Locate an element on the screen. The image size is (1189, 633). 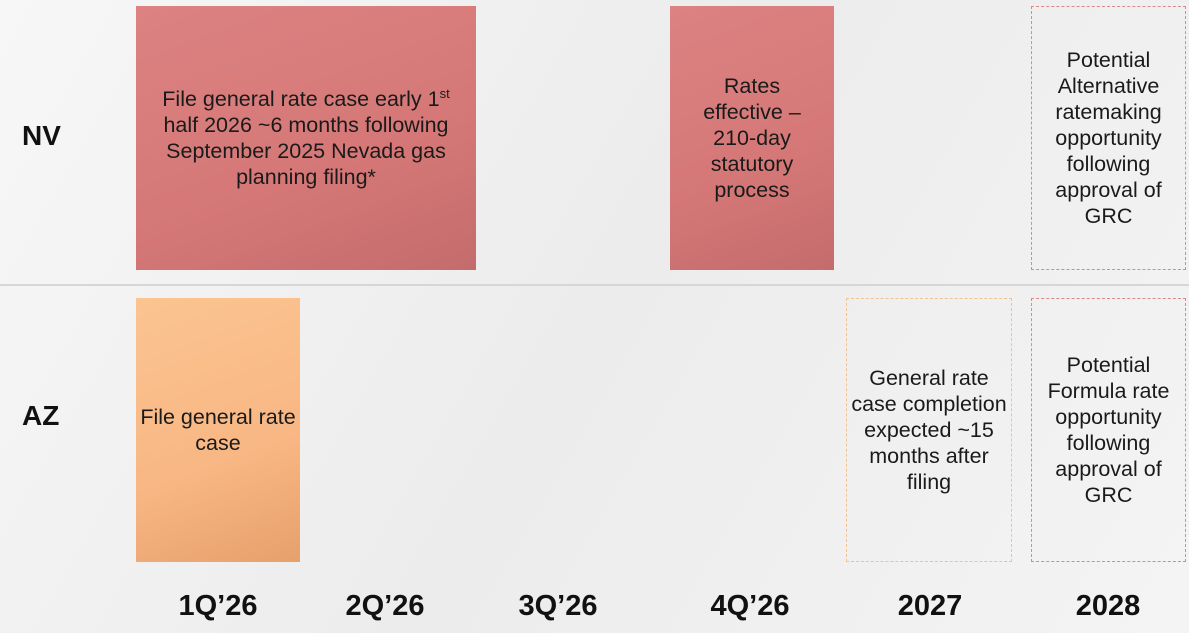
column-label: 3Q’26 is located at coordinates (558, 606).